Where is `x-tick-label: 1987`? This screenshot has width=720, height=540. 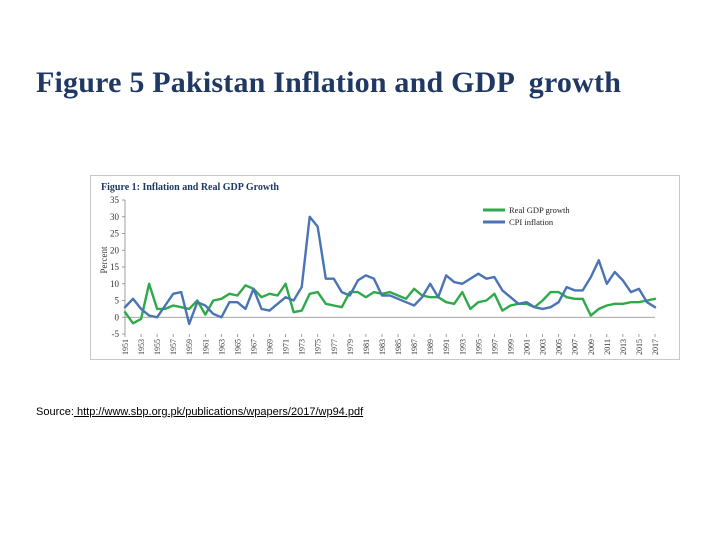
x-tick-label: 1987 is located at coordinates (414, 347).